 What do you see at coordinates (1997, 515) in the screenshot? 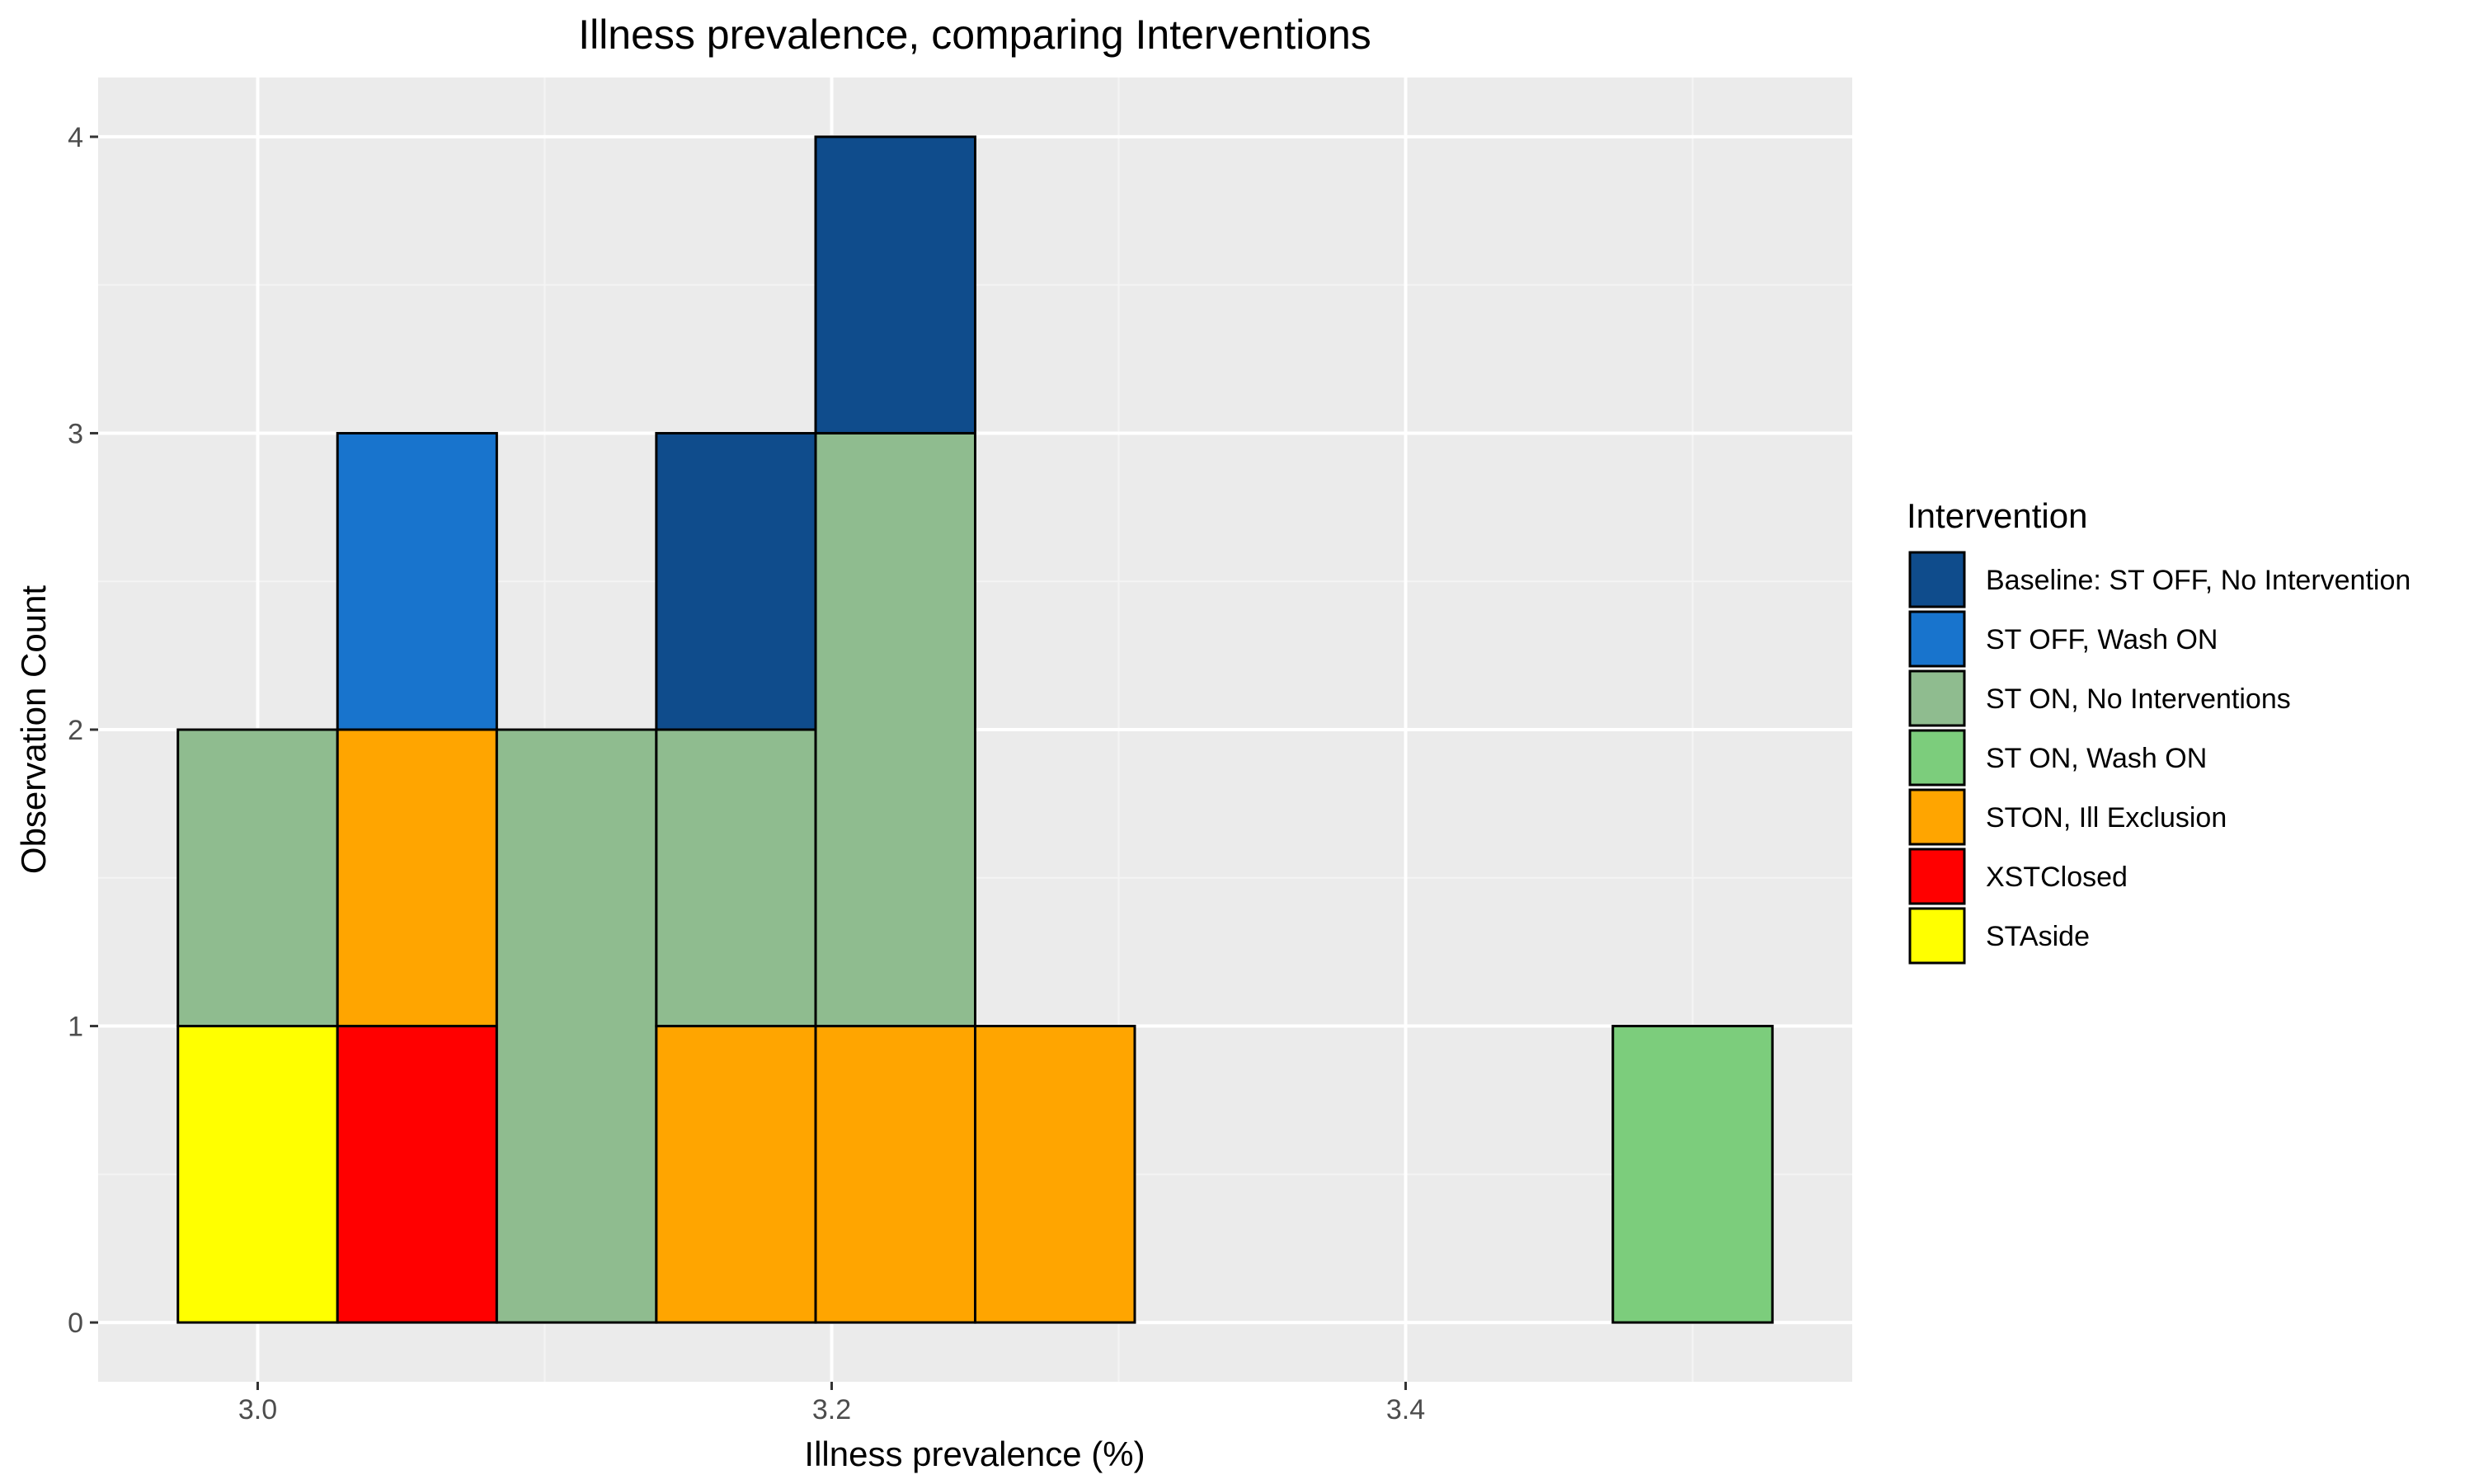
I see `legend-title: Intervention` at bounding box center [1997, 515].